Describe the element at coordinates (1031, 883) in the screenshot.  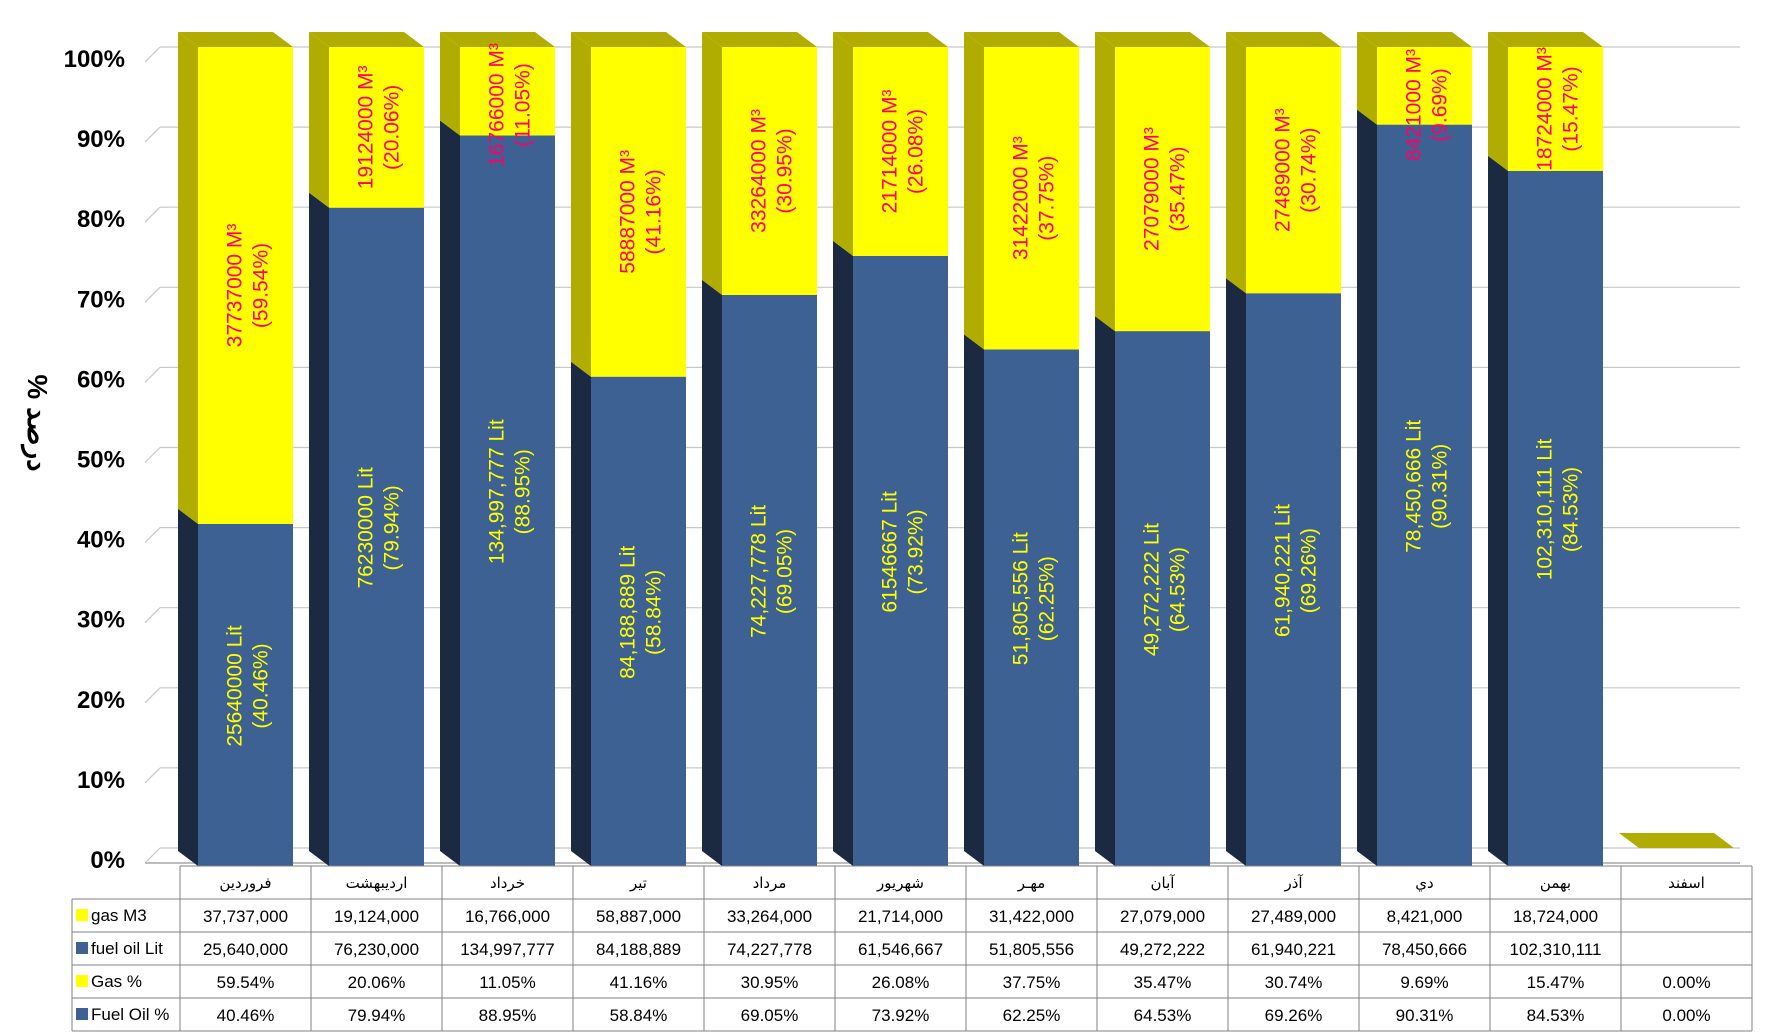
I see `table-header-cell: مهـر` at that location.